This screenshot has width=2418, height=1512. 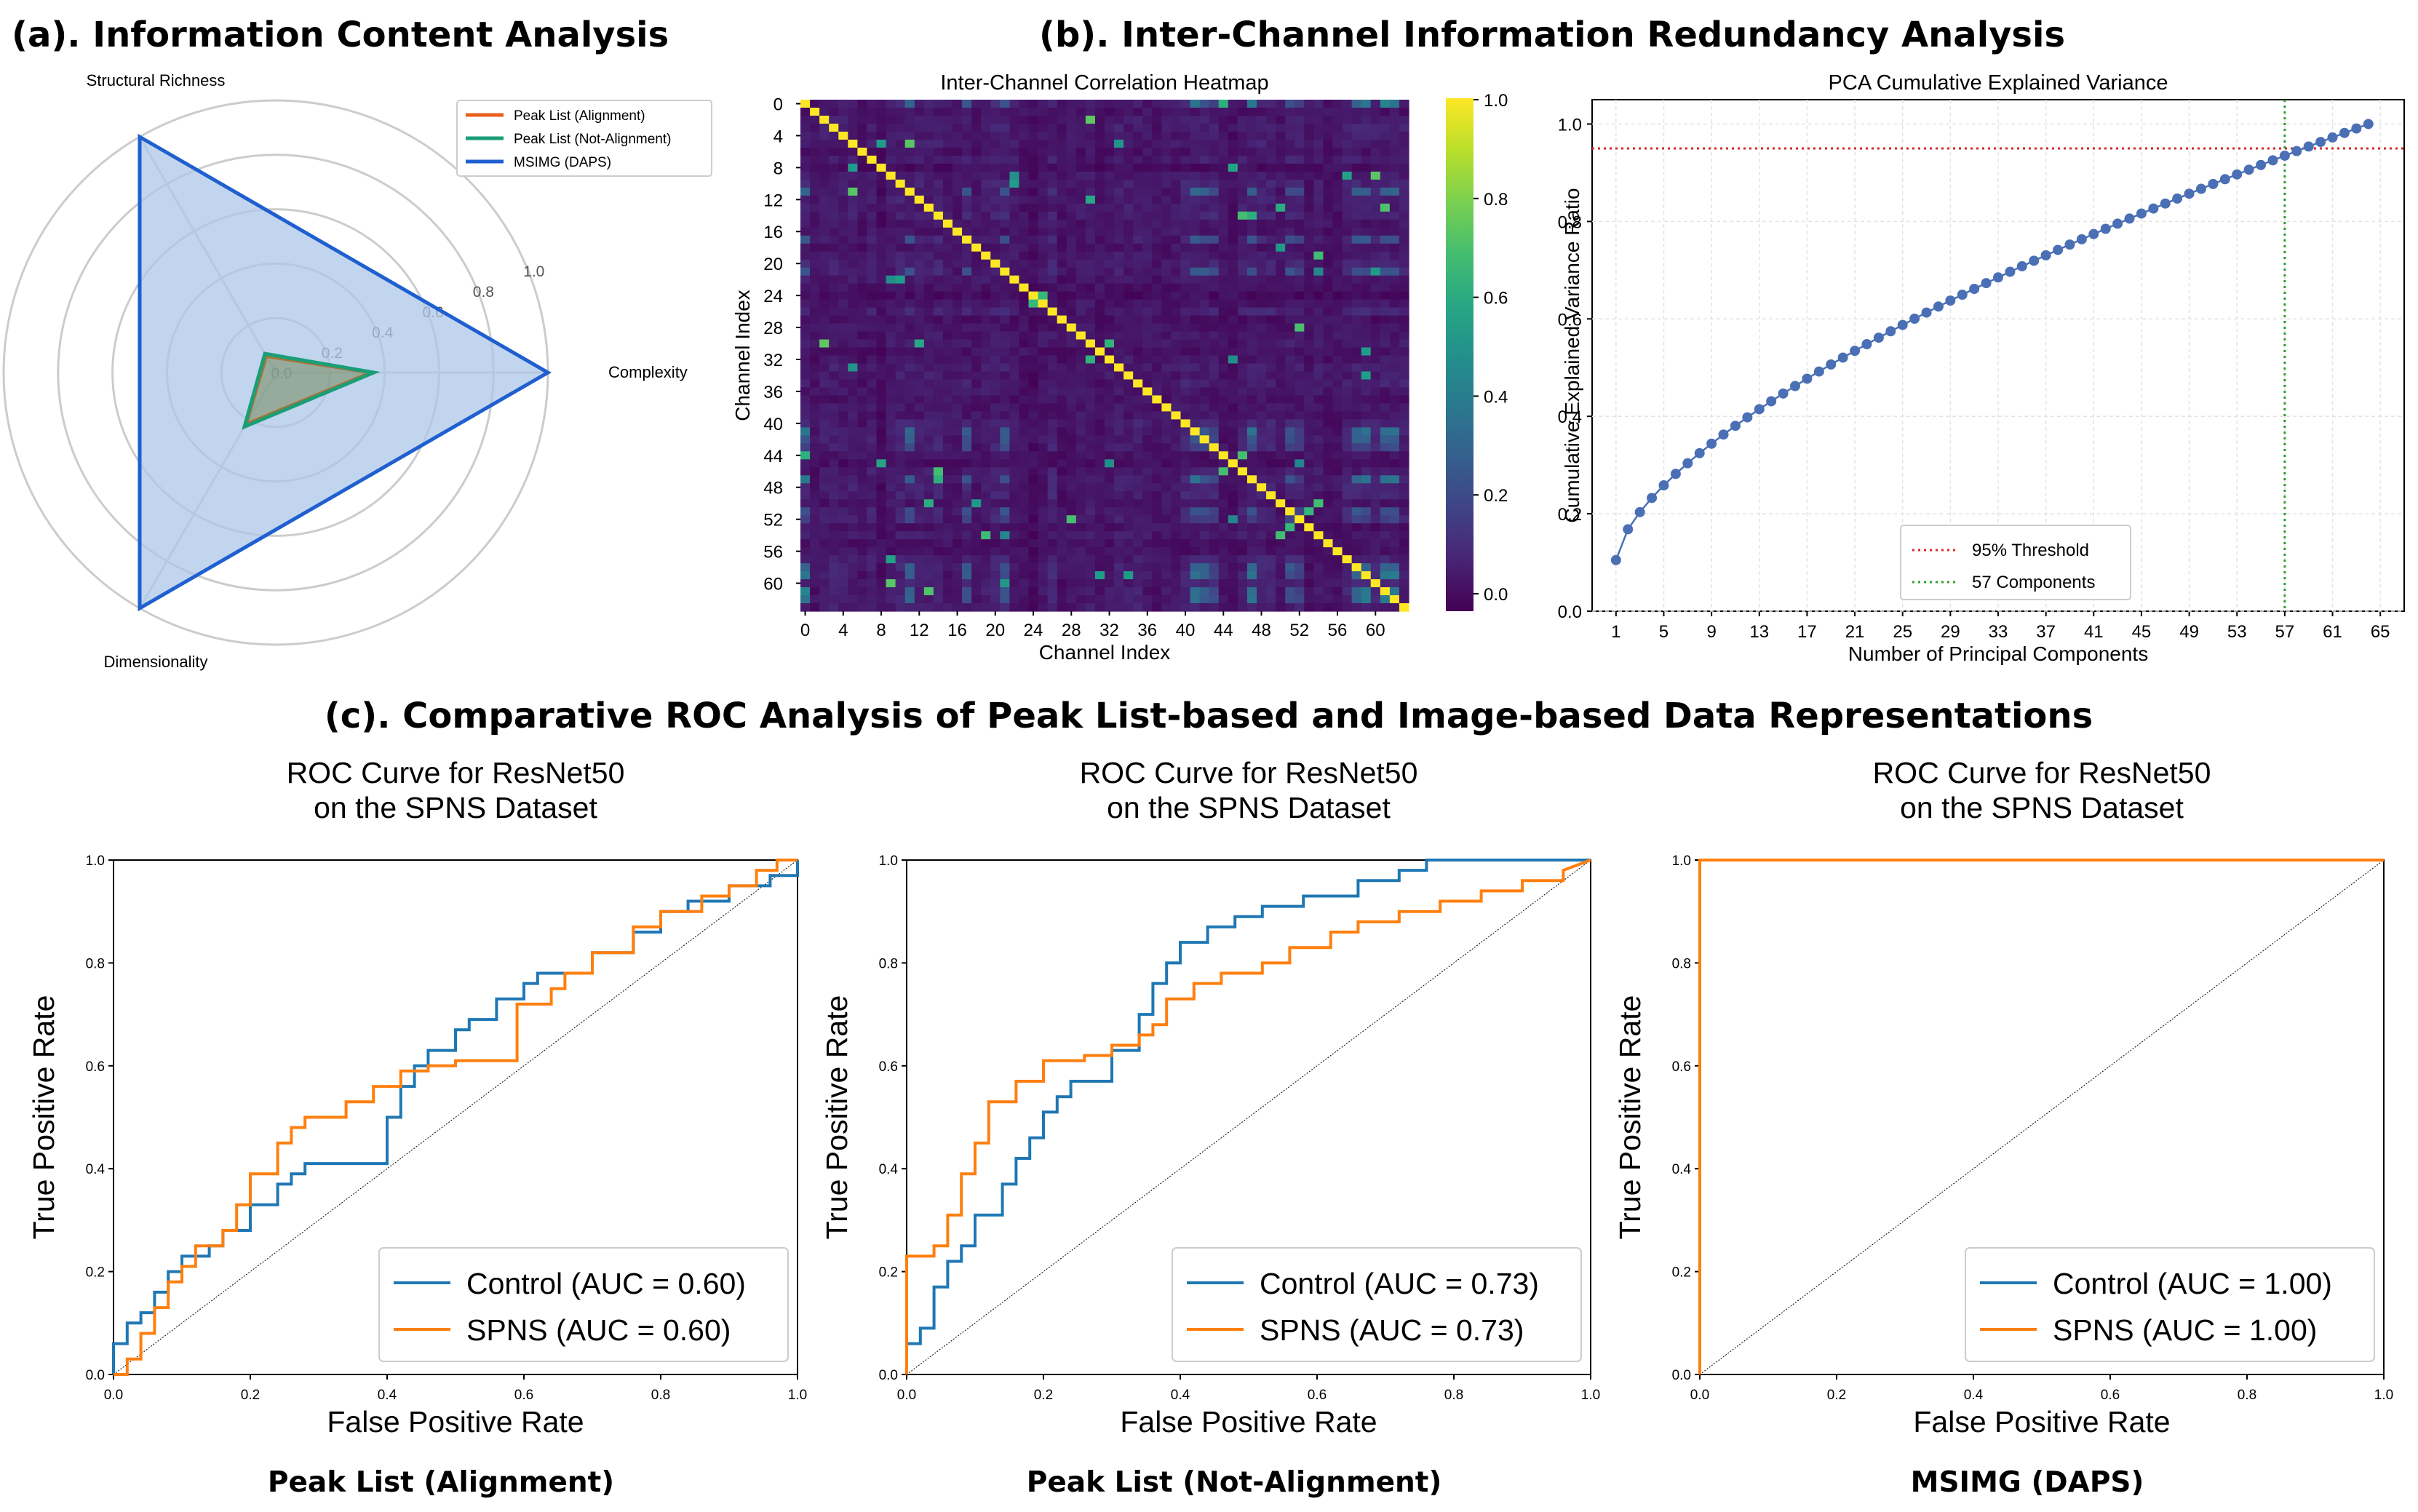 I want to click on pca-point, so click(x=1866, y=344).